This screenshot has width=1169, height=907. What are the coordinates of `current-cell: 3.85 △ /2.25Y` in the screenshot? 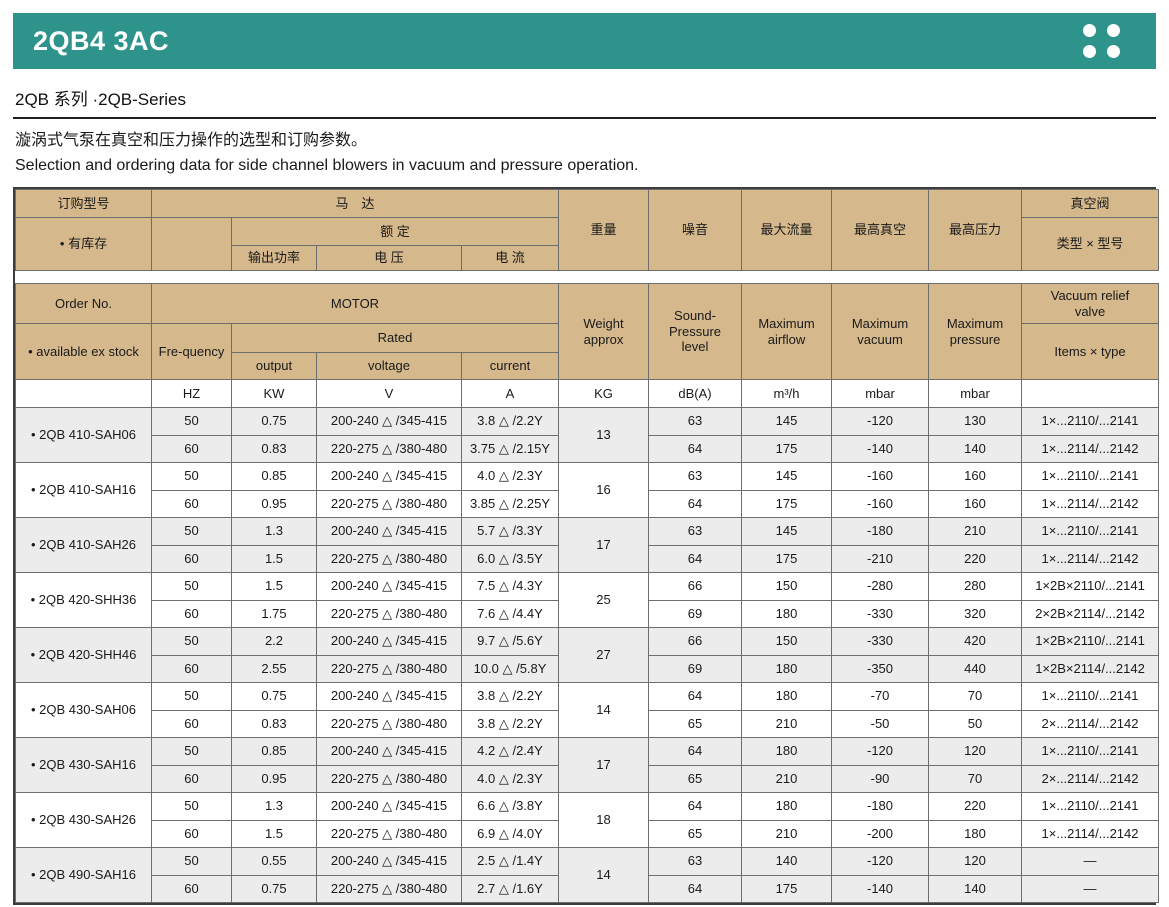 It's located at (510, 503).